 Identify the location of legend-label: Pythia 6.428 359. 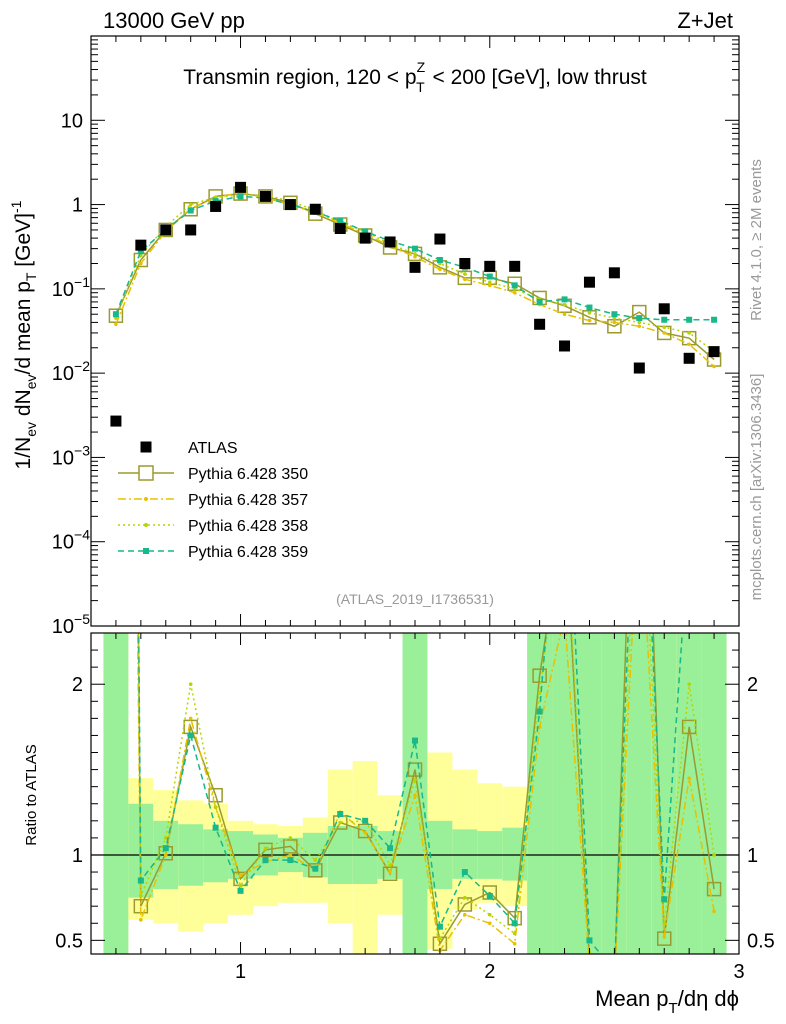
(248, 552).